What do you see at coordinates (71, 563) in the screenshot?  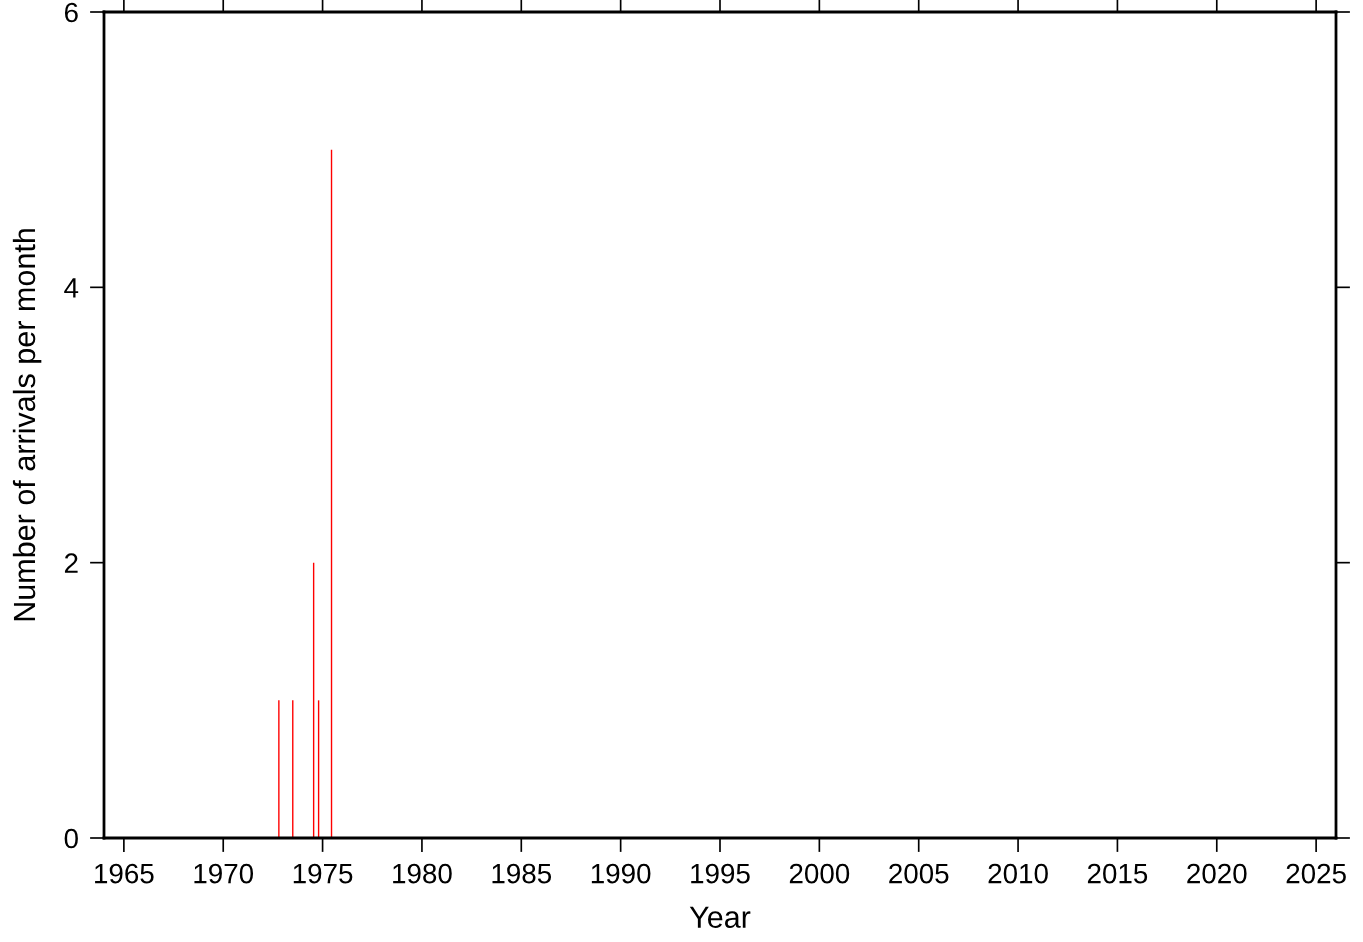 I see `y-tick-label: 2` at bounding box center [71, 563].